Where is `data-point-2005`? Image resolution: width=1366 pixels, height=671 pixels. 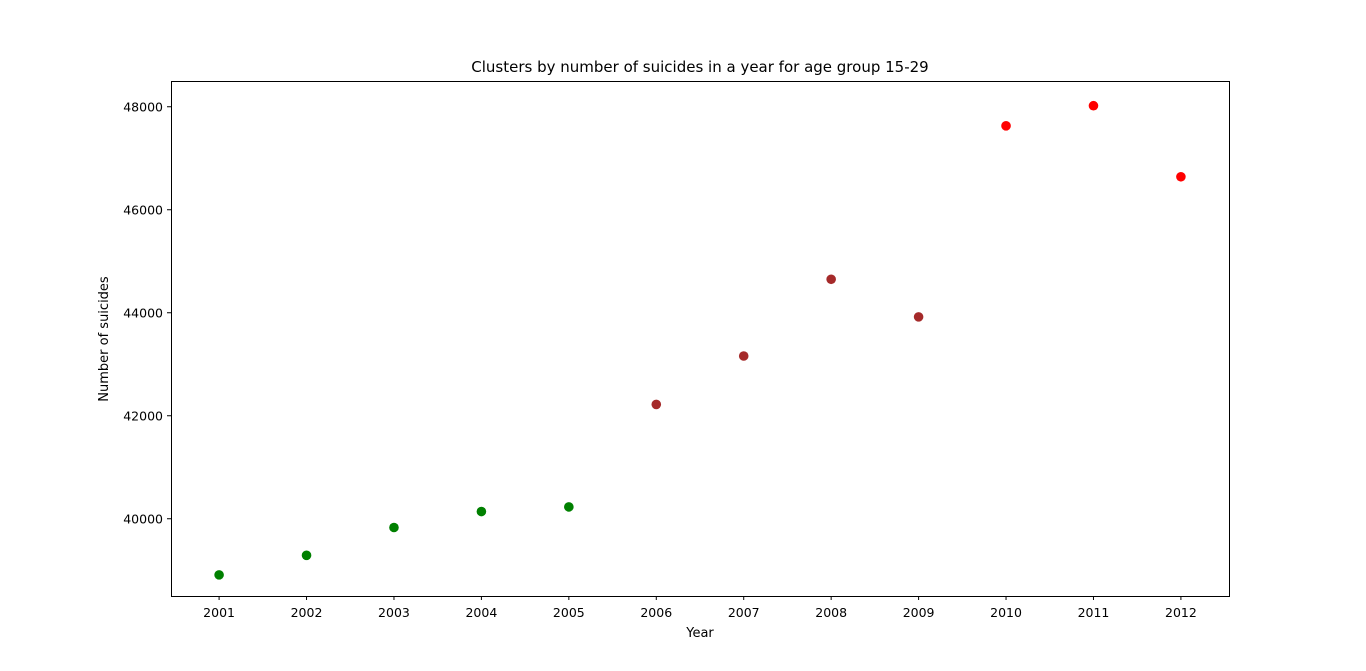 data-point-2005 is located at coordinates (569, 507).